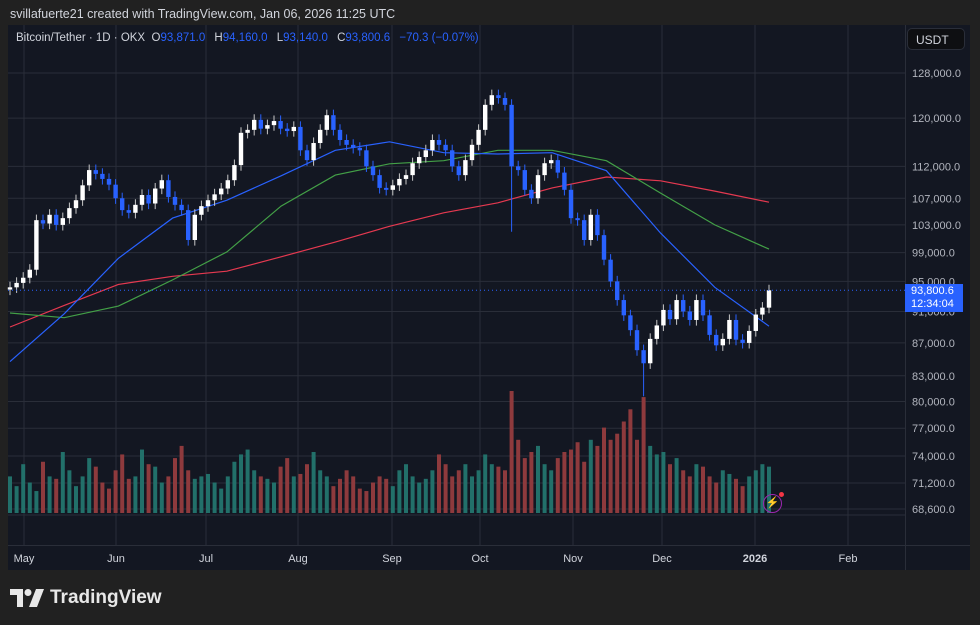 The width and height of the screenshot is (980, 625). Describe the element at coordinates (936, 226) in the screenshot. I see `y-tick-label: 103,000.0` at that location.